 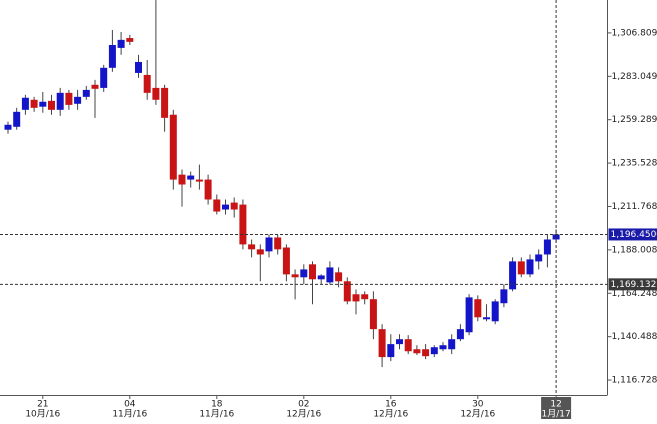 I want to click on x-label-highlight, so click(x=556, y=408).